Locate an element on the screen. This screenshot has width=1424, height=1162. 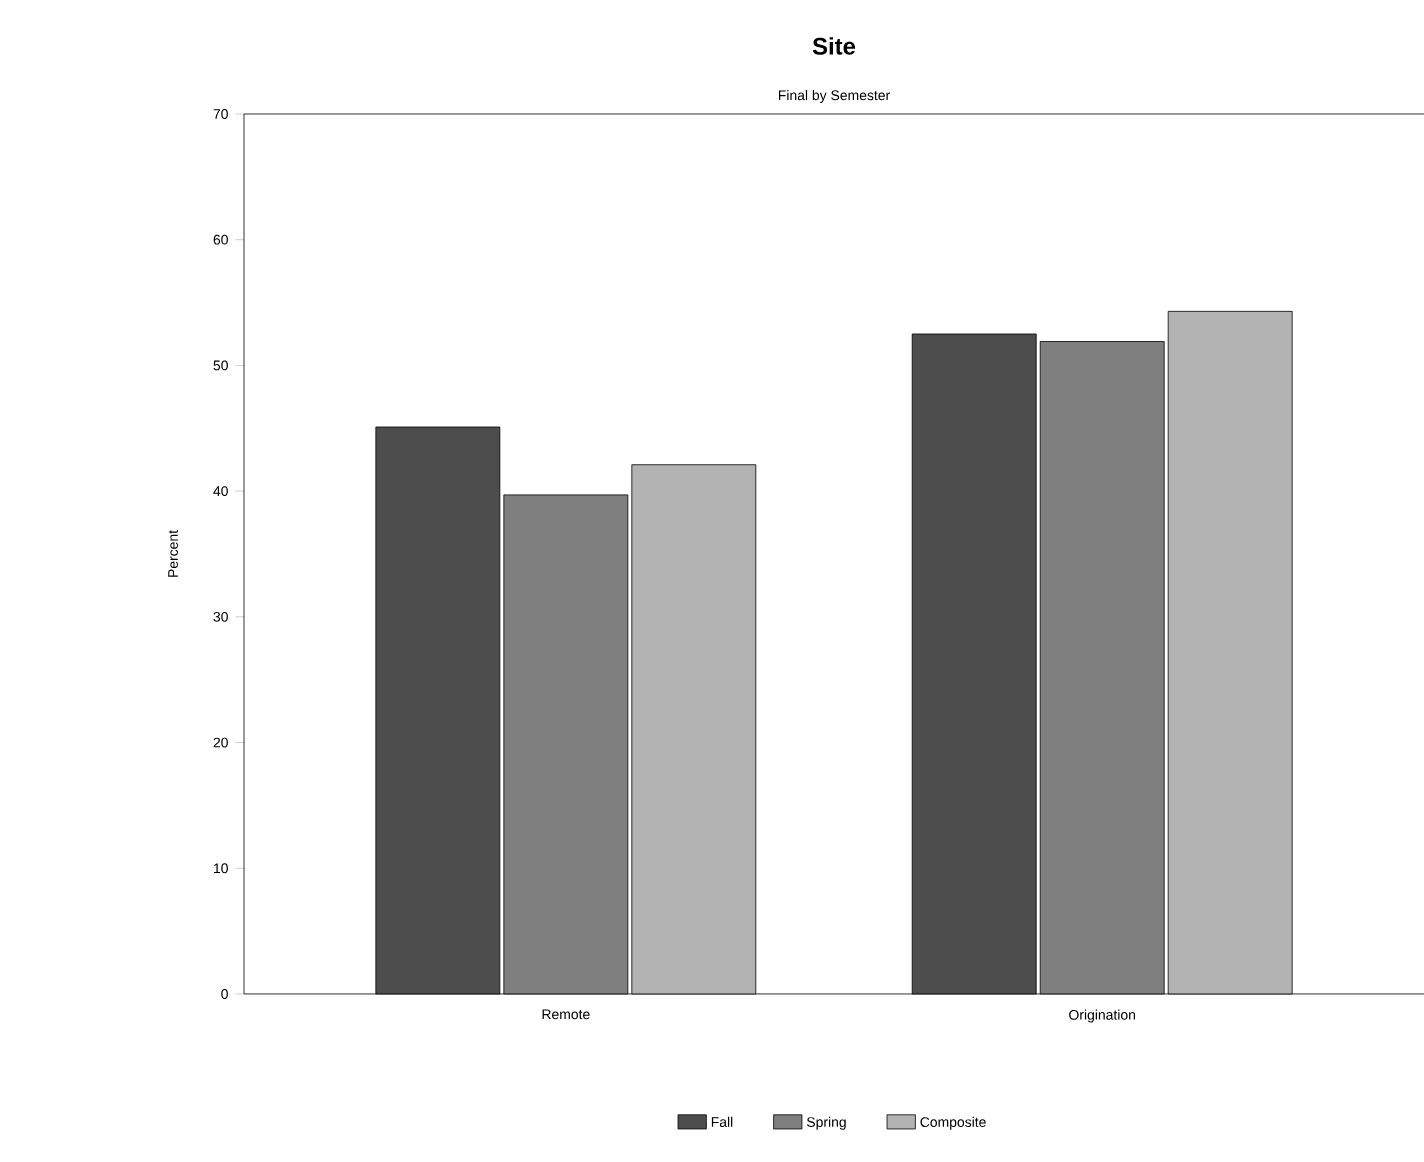
chart-title: Site is located at coordinates (834, 46).